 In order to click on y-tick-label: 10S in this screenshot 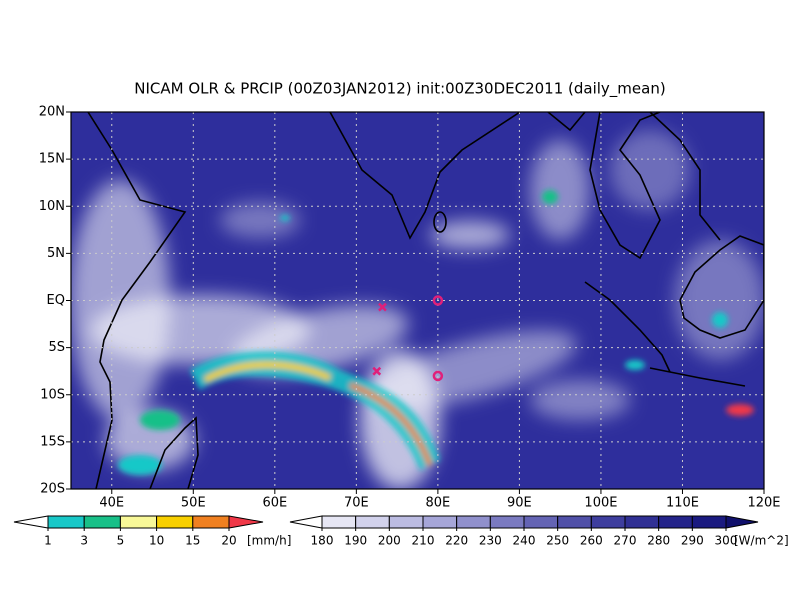, I will do `click(52, 394)`.